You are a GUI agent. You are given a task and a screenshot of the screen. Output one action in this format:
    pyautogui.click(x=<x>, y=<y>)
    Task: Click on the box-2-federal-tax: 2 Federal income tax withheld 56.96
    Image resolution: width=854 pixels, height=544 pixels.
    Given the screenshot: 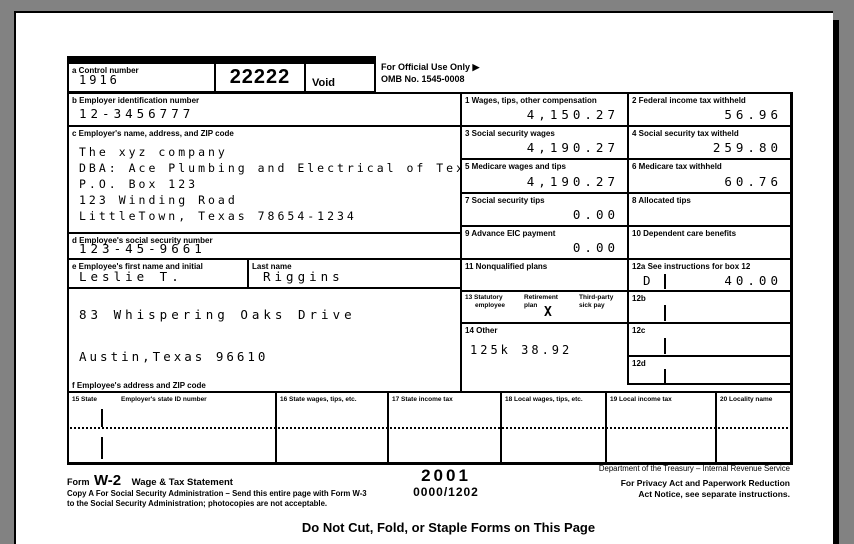 What is the action you would take?
    pyautogui.click(x=708, y=108)
    